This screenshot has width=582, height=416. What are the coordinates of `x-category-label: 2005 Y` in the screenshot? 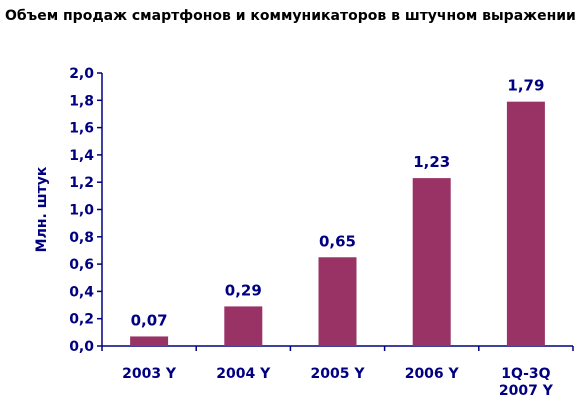 It's located at (338, 374).